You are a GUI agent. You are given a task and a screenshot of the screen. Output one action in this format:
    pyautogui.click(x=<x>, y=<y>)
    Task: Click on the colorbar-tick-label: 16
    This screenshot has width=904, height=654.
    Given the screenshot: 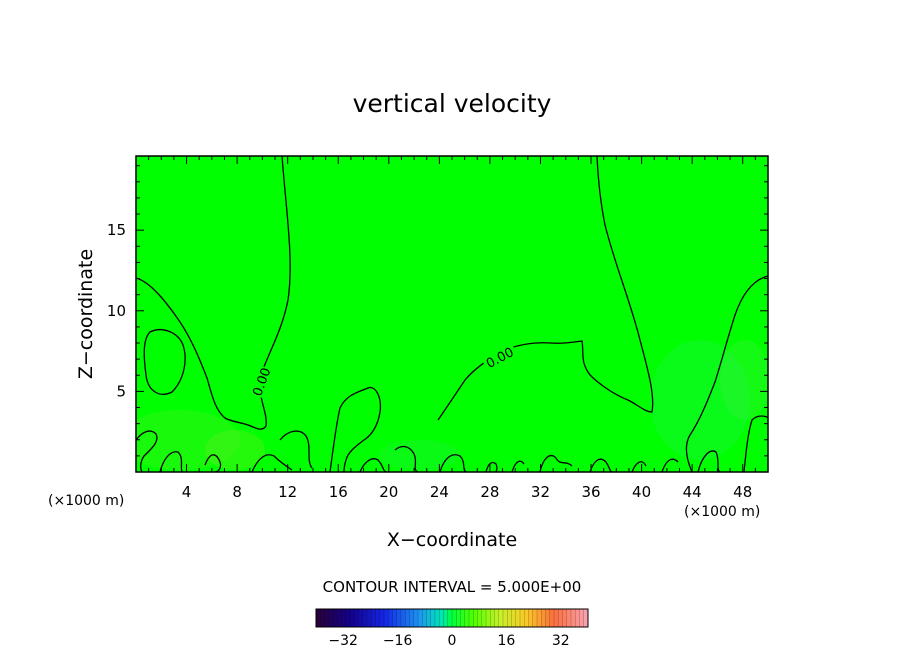 What is the action you would take?
    pyautogui.click(x=506, y=641)
    